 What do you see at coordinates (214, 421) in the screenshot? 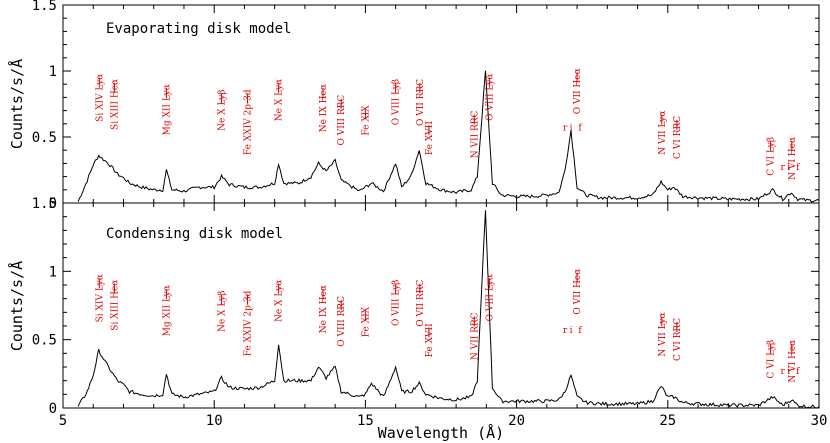
I see `x-tick-label: 10` at bounding box center [214, 421].